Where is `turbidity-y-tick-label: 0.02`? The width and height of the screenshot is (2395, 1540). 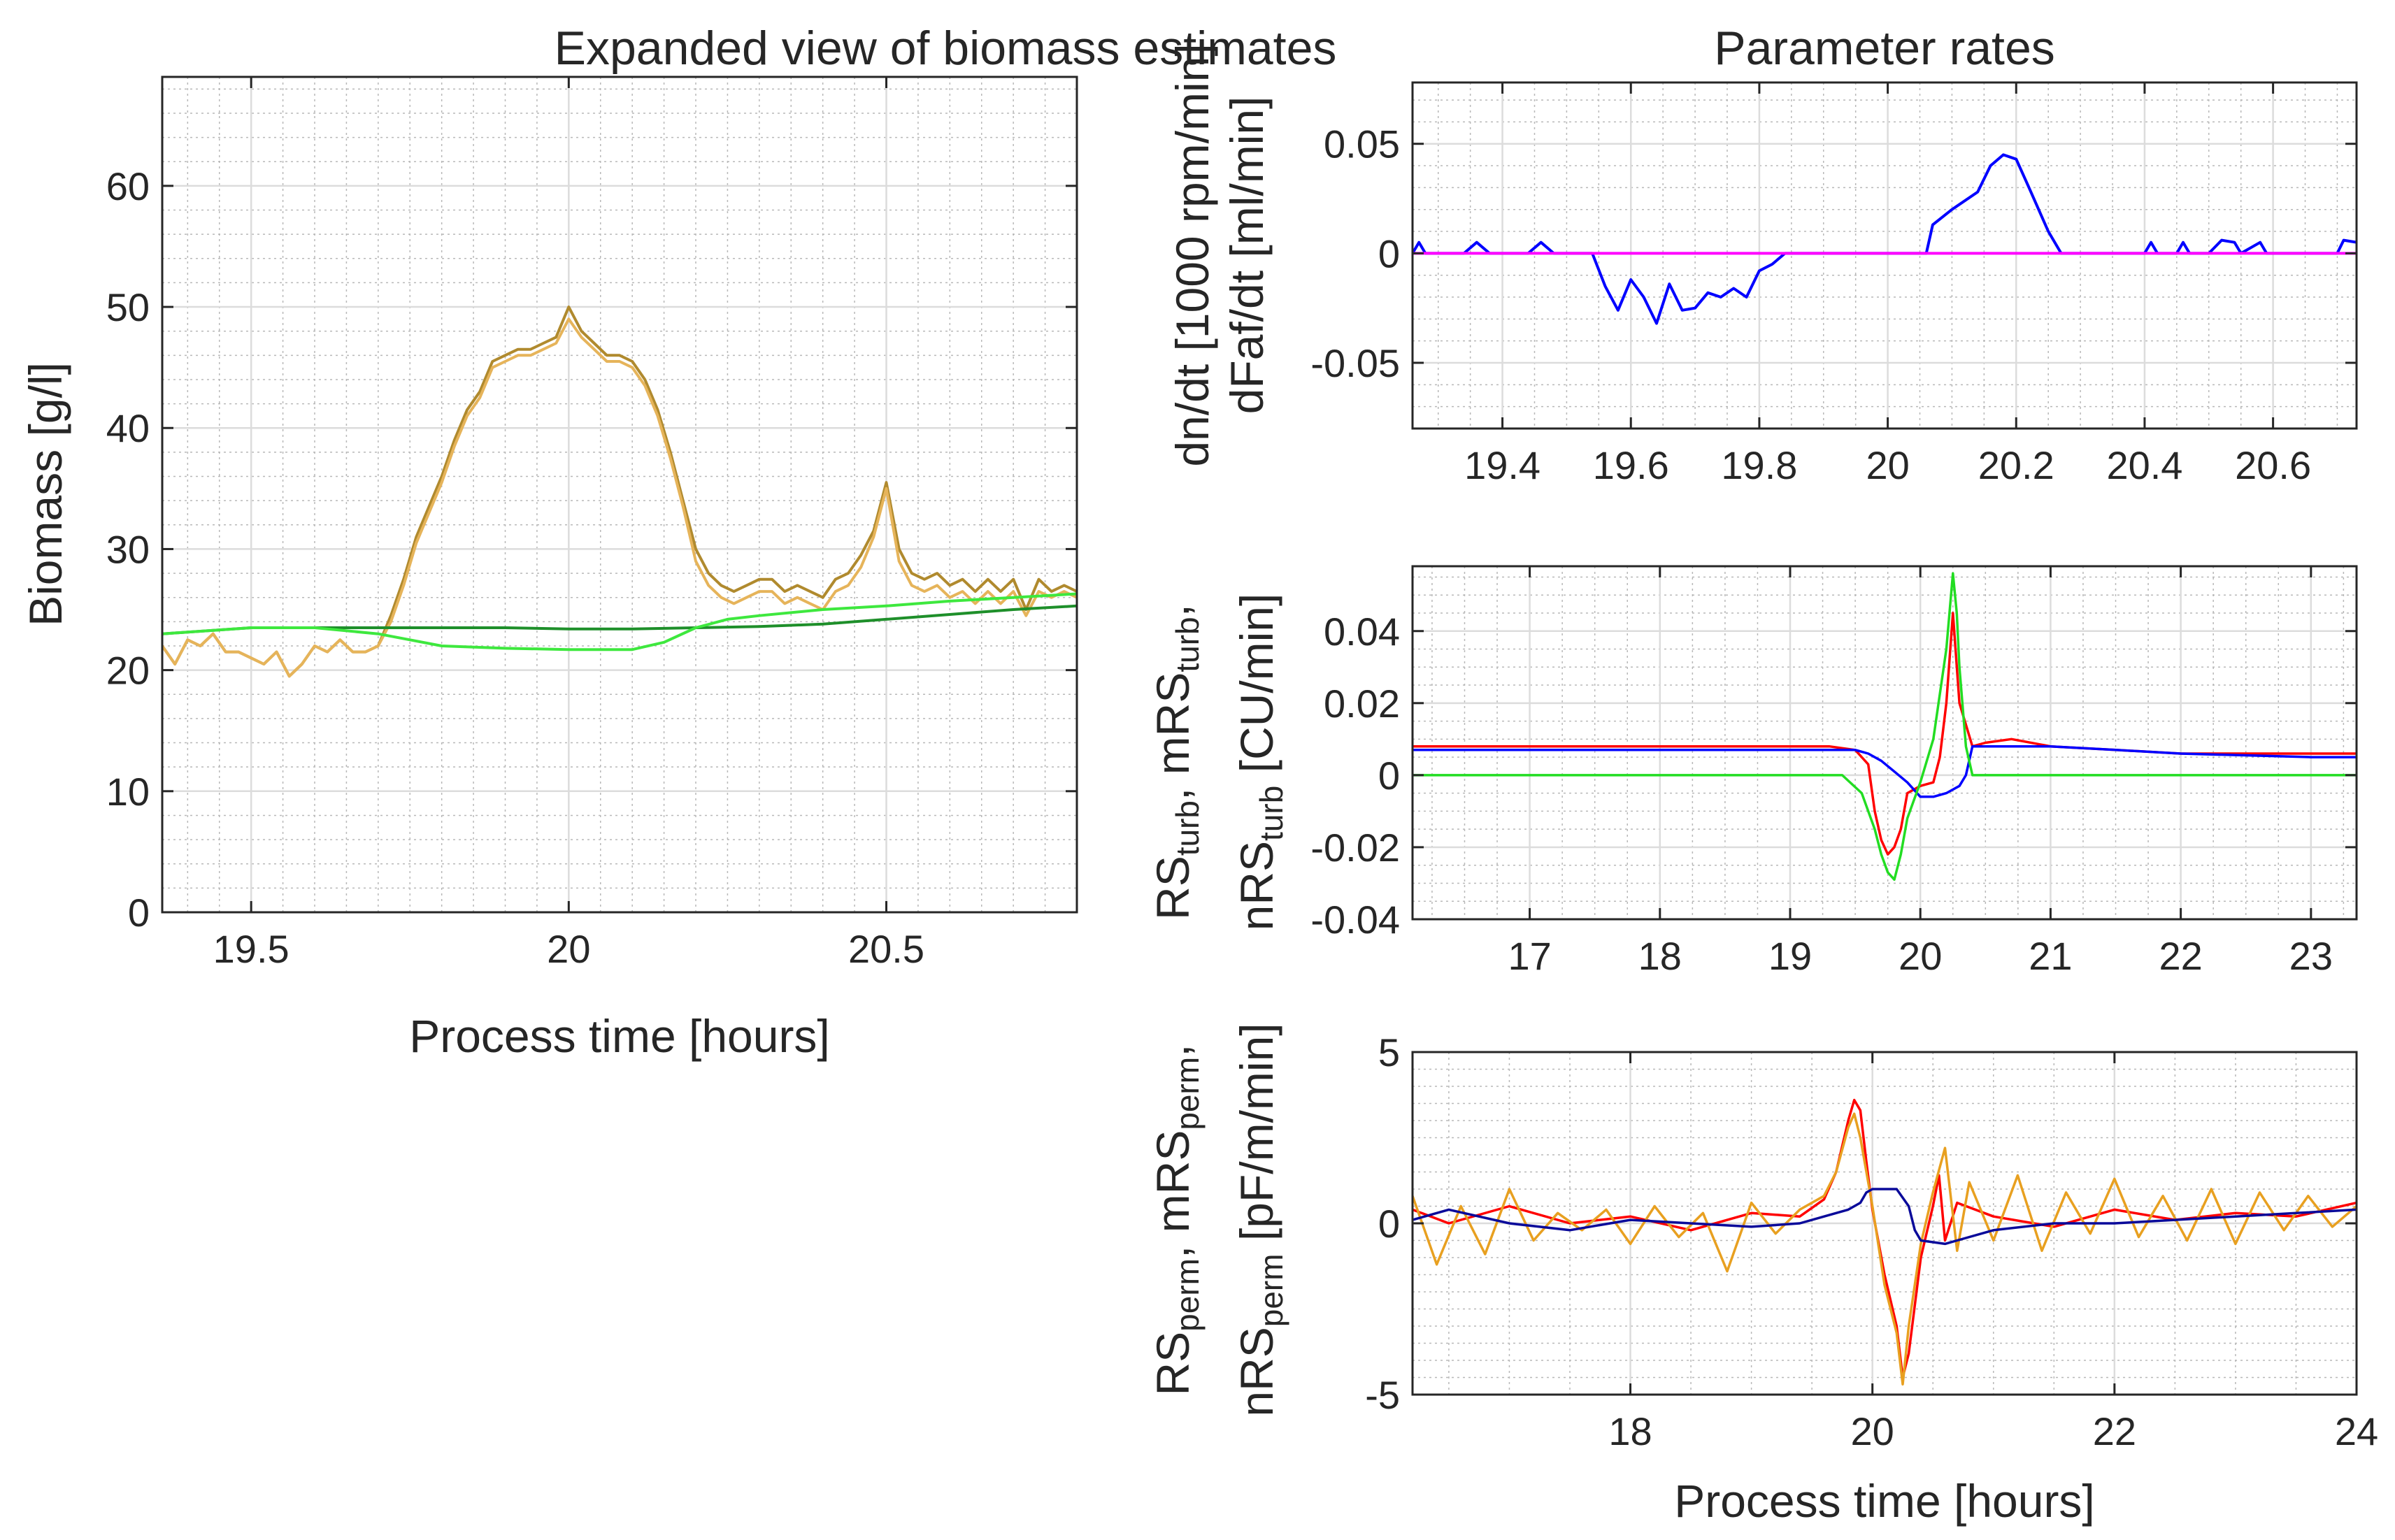
turbidity-y-tick-label: 0.02 is located at coordinates (1362, 704).